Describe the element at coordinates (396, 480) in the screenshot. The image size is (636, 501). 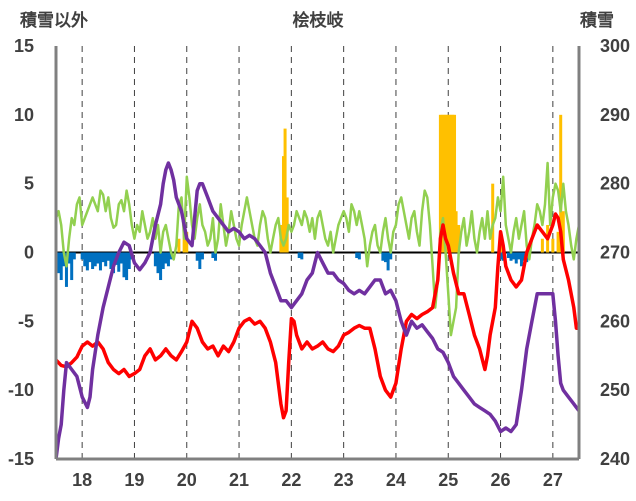
I see `x-tick-label: 24` at that location.